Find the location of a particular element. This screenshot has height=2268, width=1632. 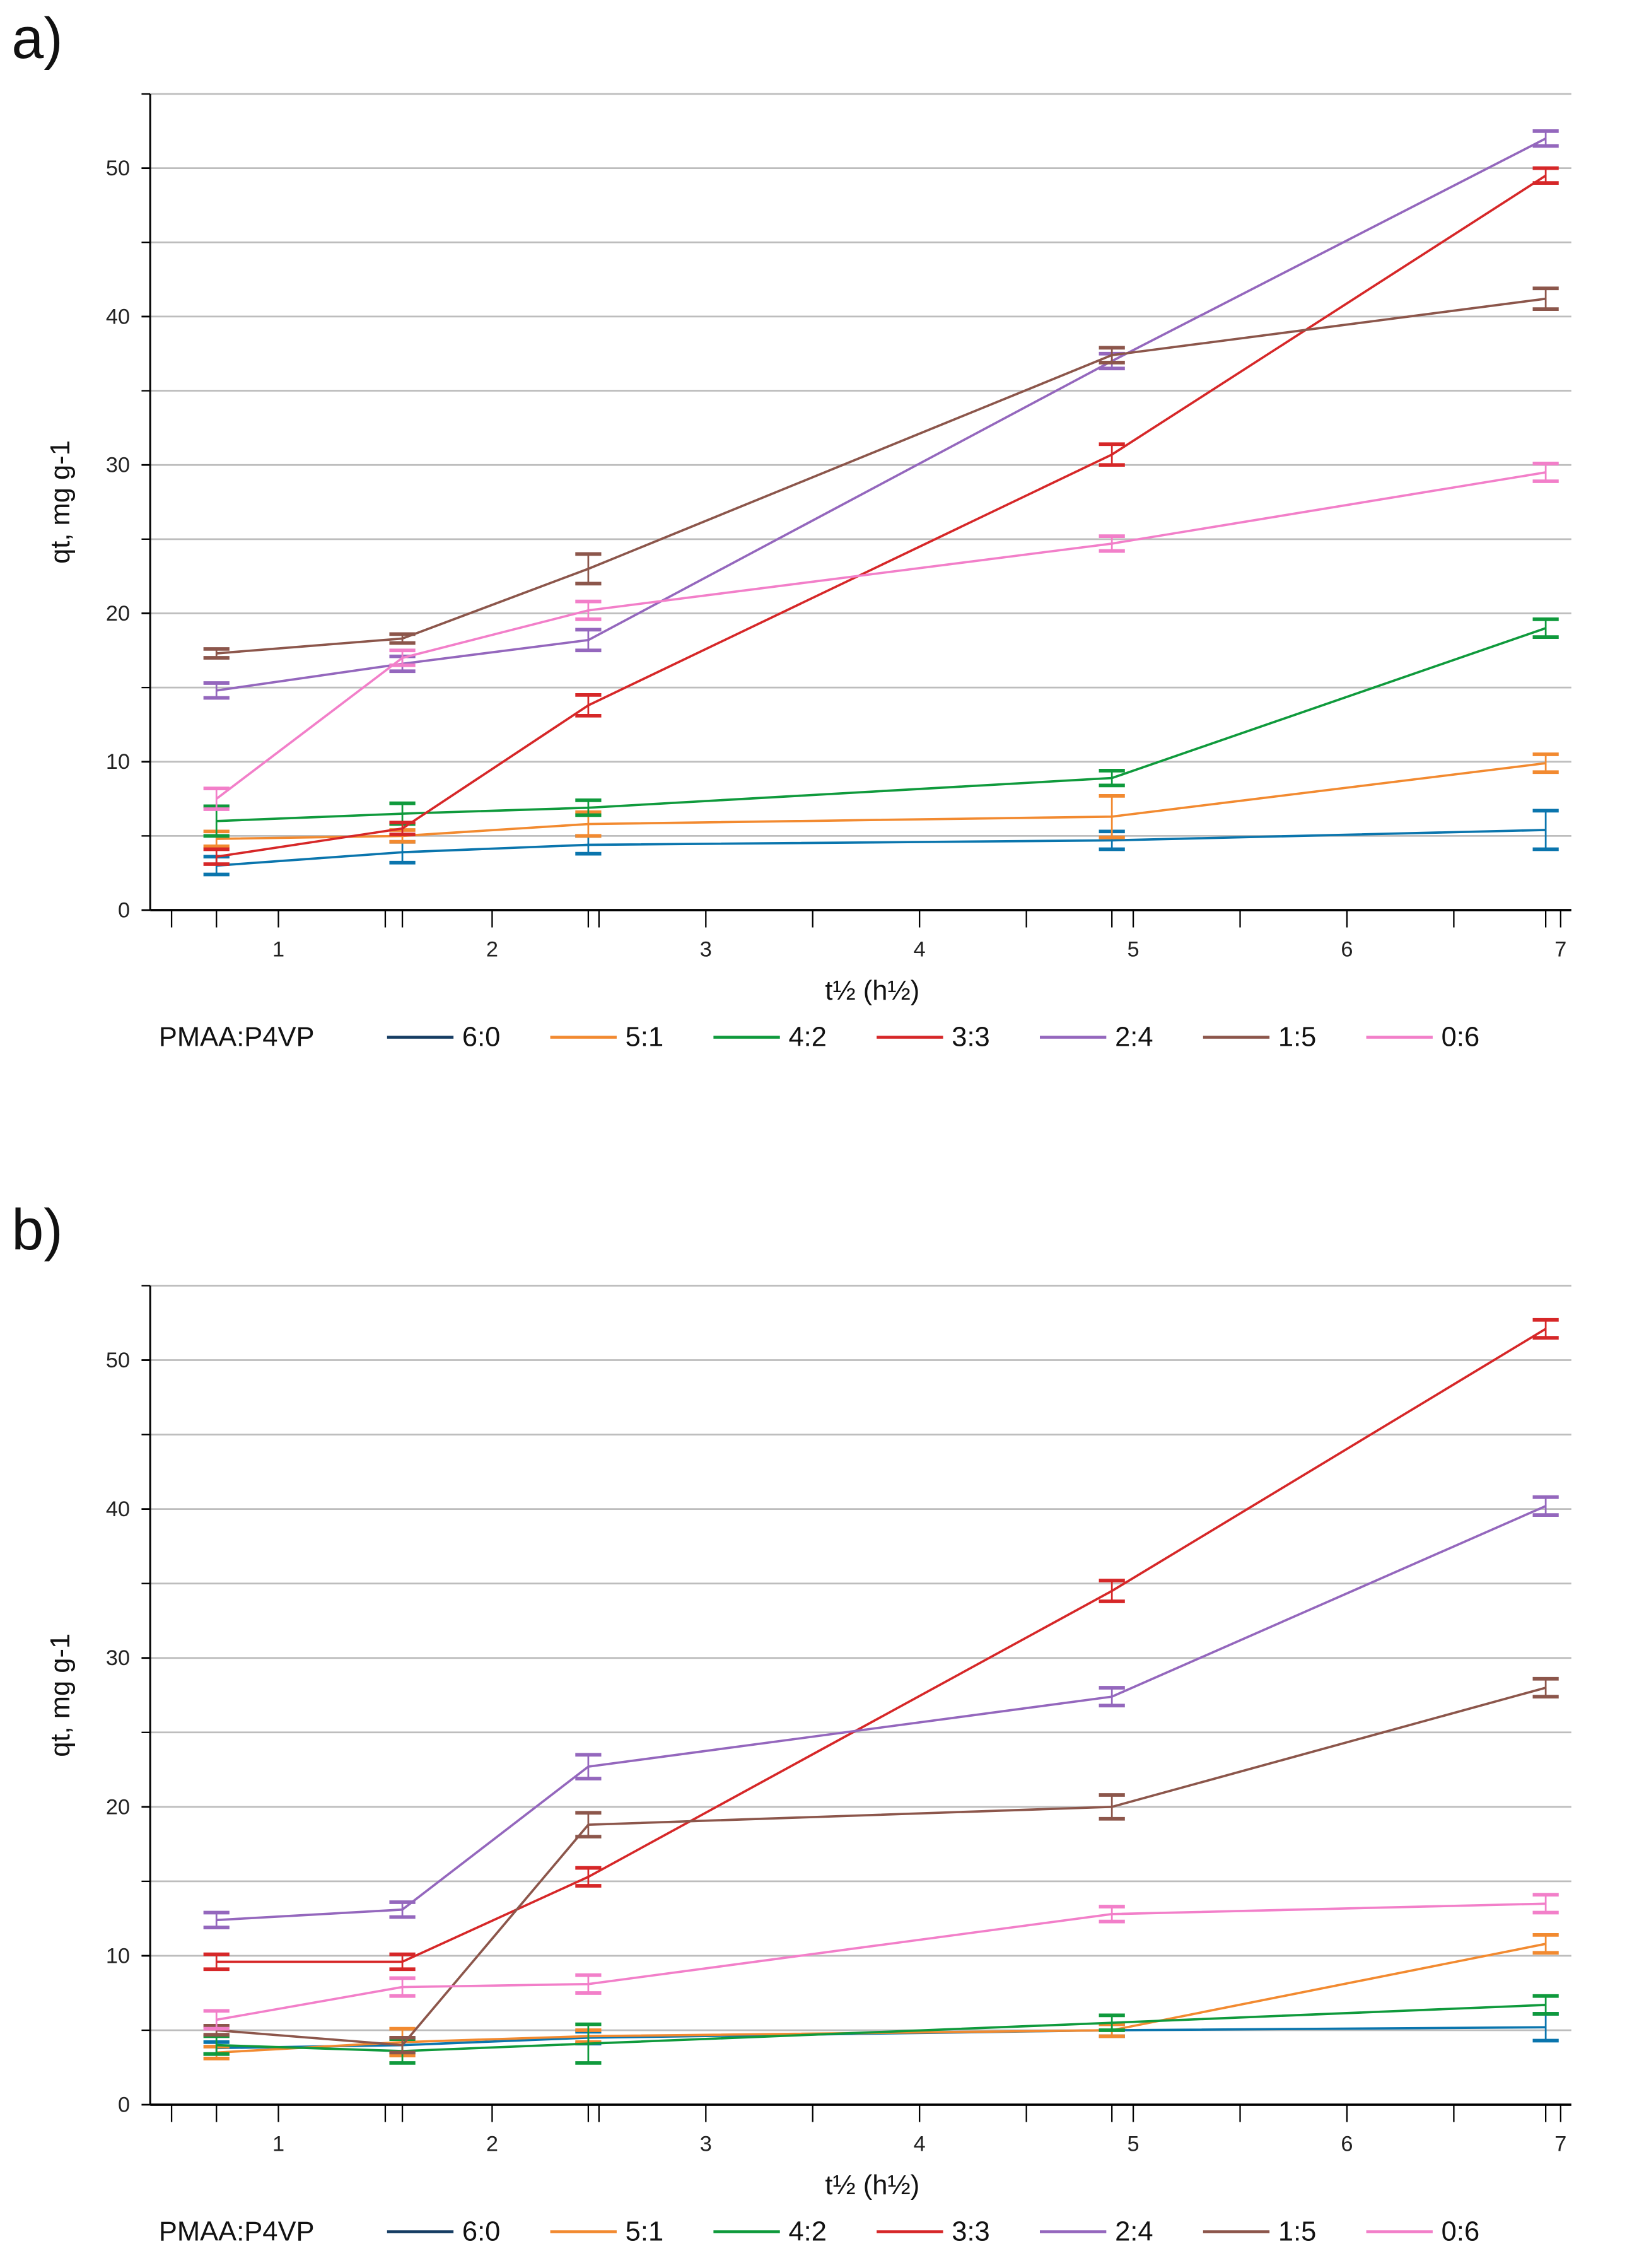

panel-label: a) is located at coordinates (36, 38).